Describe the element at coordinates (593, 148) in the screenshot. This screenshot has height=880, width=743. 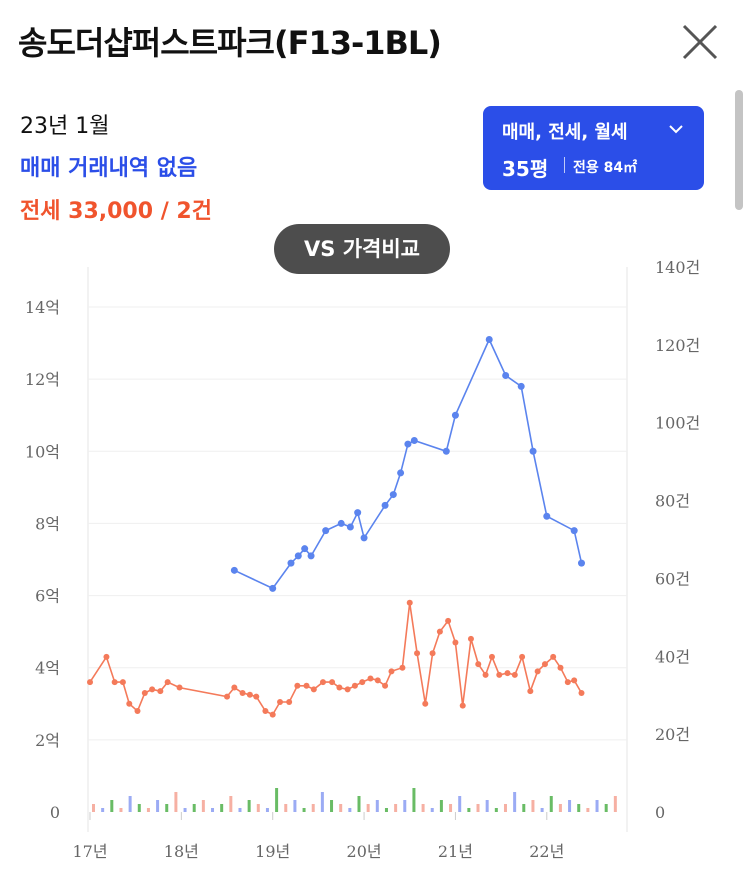
I see `deal-type-selector: 매매, 전세, 월세 35평 전용 84㎡` at that location.